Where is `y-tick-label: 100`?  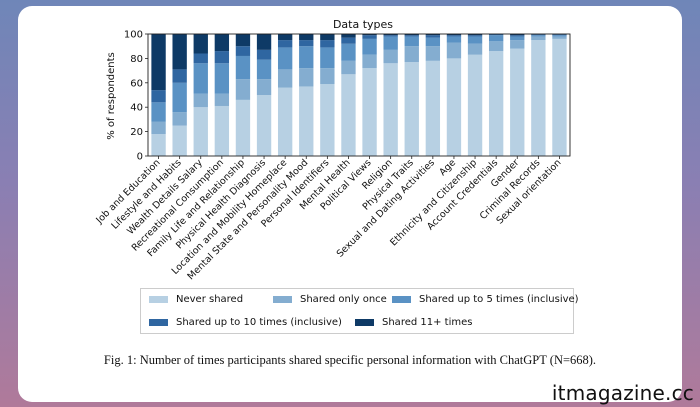 y-tick-label: 100 is located at coordinates (133, 35).